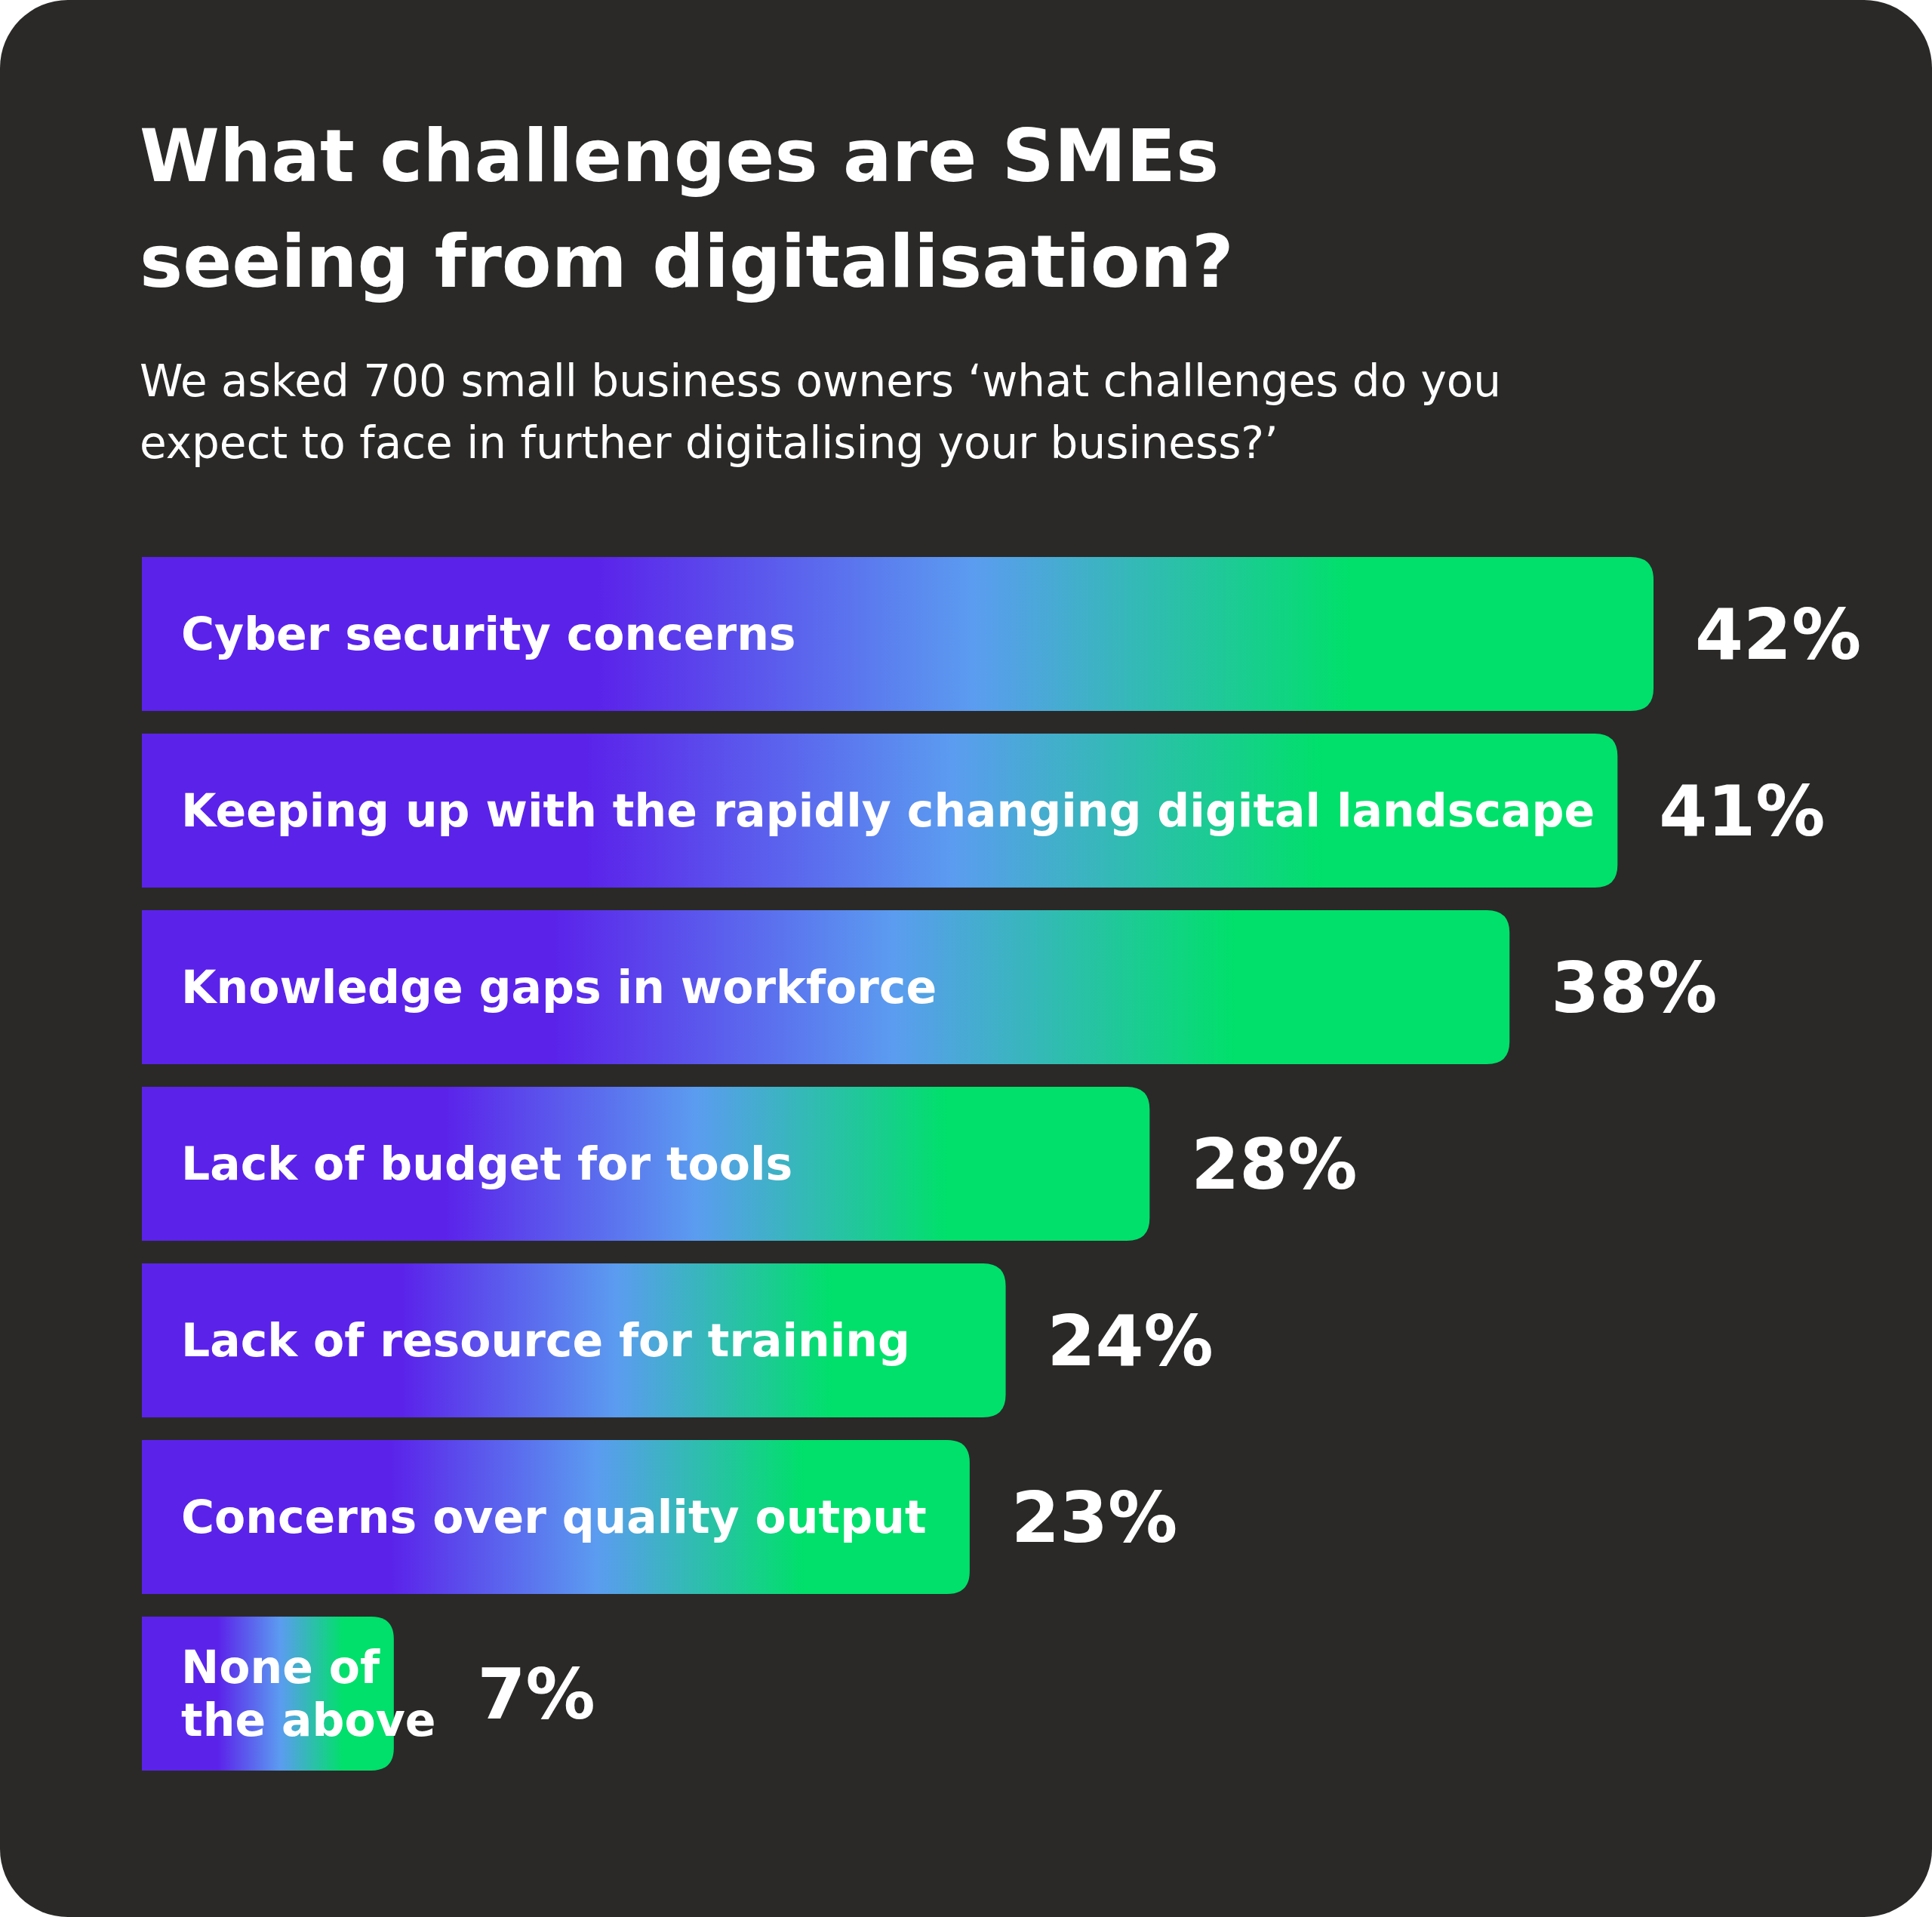 This screenshot has height=1917, width=1932. What do you see at coordinates (1130, 1341) in the screenshot?
I see `data-label: 24%` at bounding box center [1130, 1341].